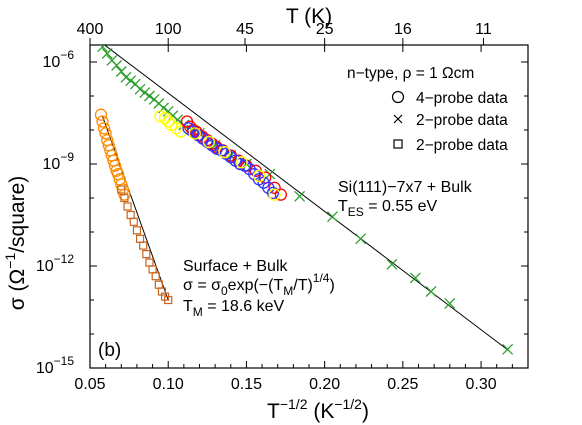 The height and width of the screenshot is (425, 582). Describe the element at coordinates (343, 206) in the screenshot. I see `annotation-tes-var: T` at that location.